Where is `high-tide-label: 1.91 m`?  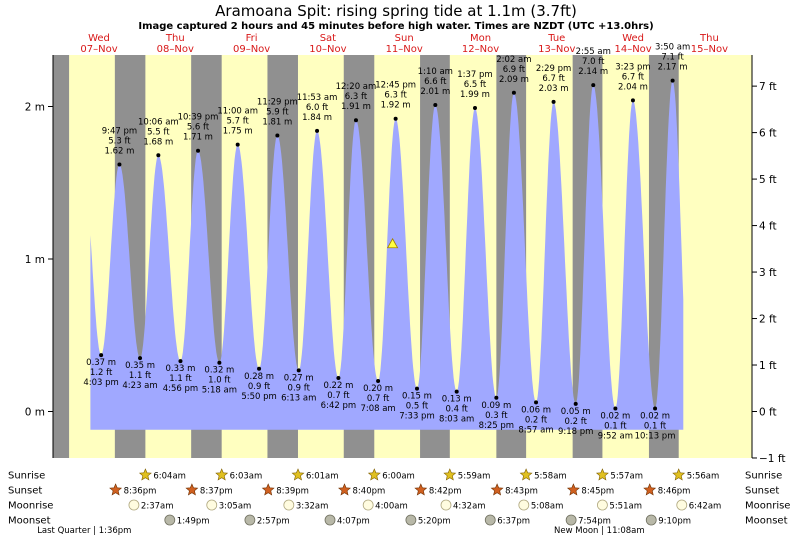 high-tide-label: 1.91 m is located at coordinates (356, 107).